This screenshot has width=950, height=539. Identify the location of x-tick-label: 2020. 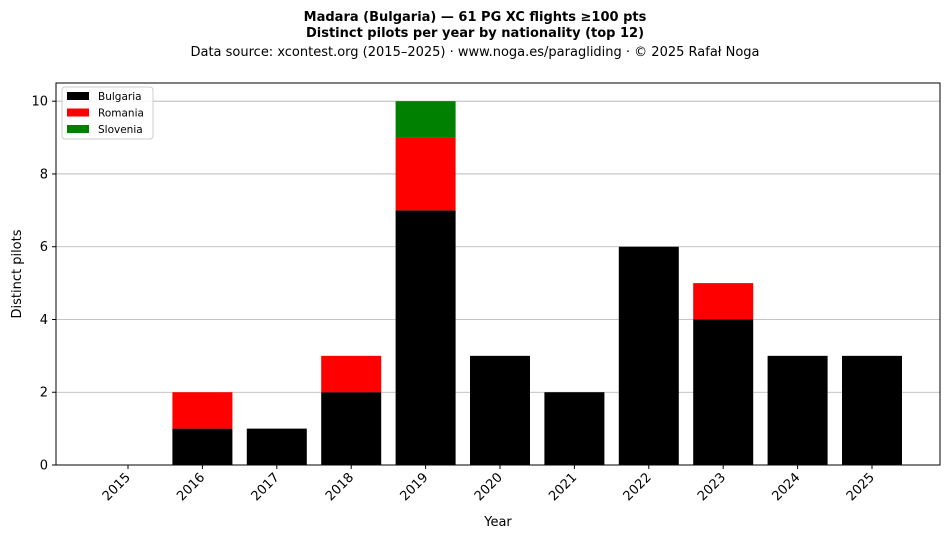
(489, 487).